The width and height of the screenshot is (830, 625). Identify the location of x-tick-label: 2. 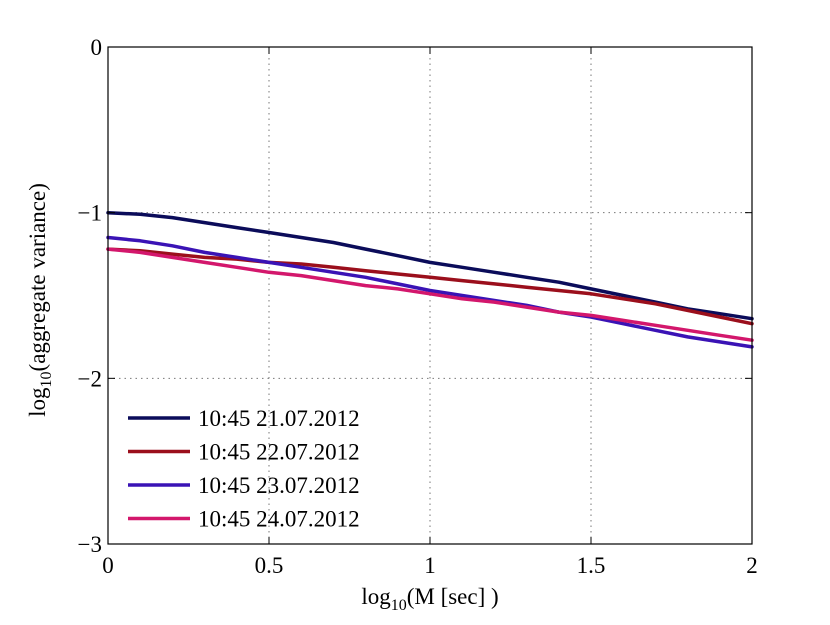
(752, 565).